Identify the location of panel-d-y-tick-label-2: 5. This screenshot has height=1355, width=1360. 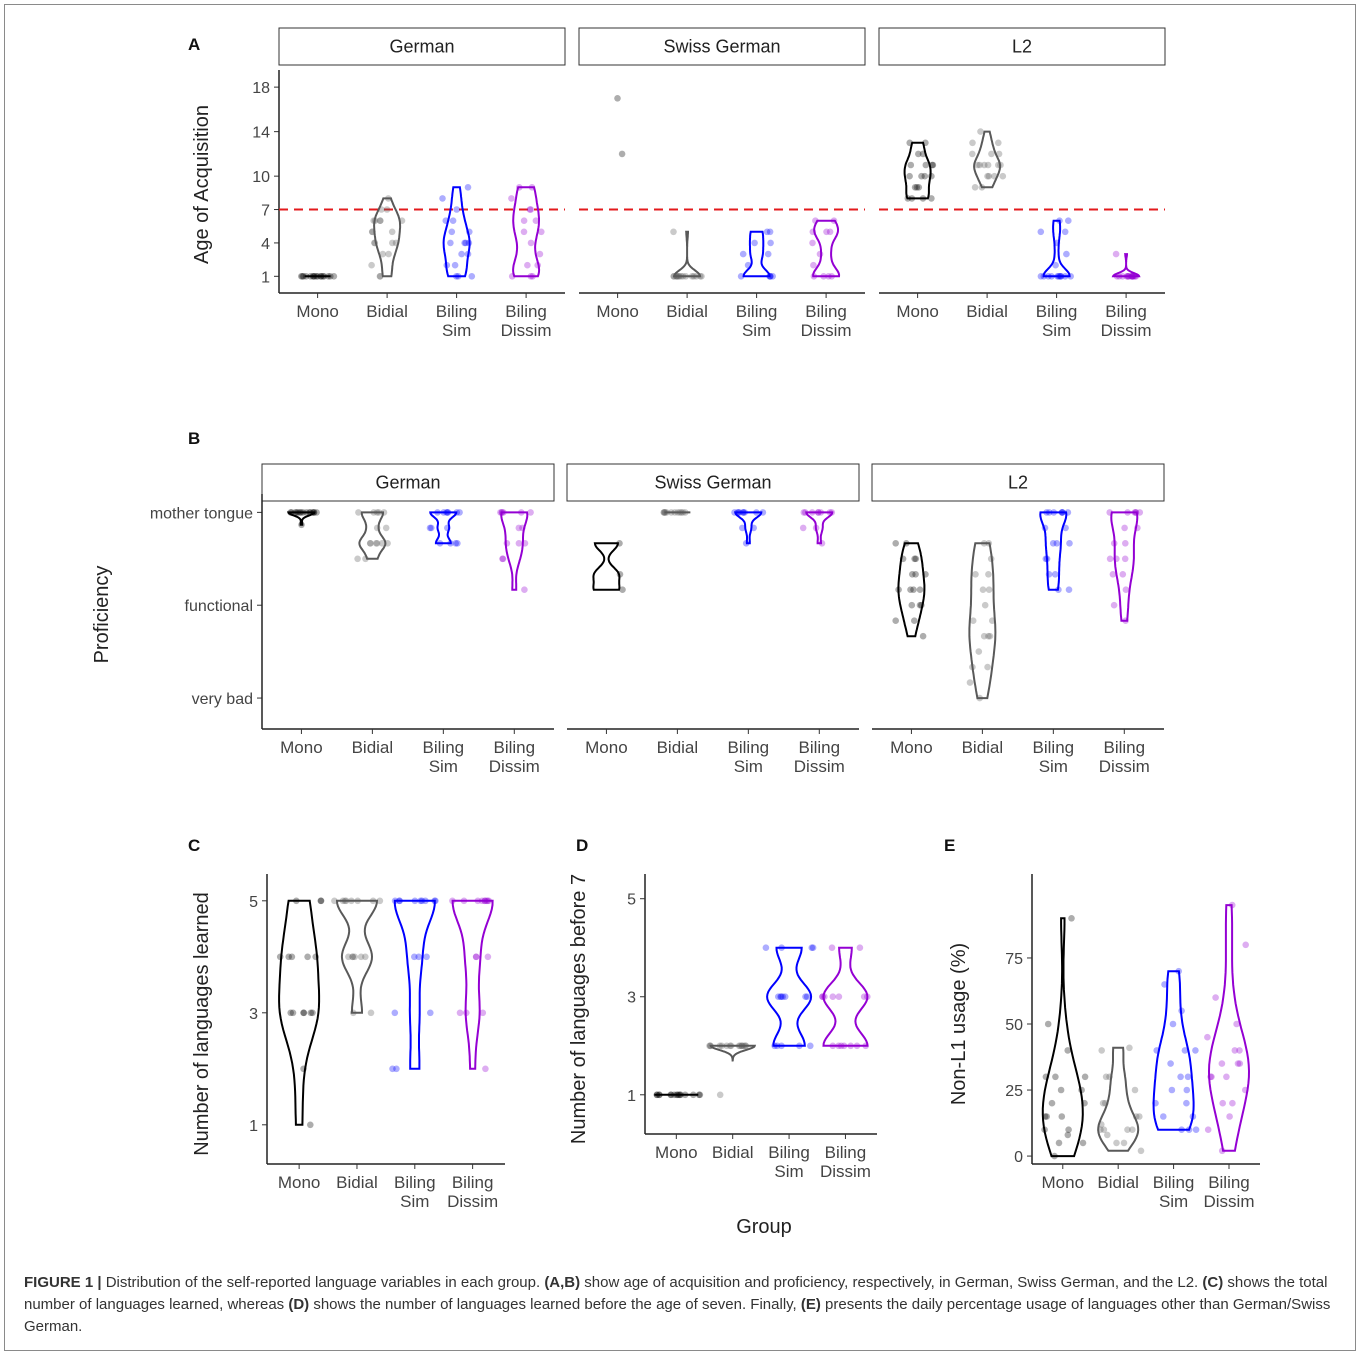
(631, 900).